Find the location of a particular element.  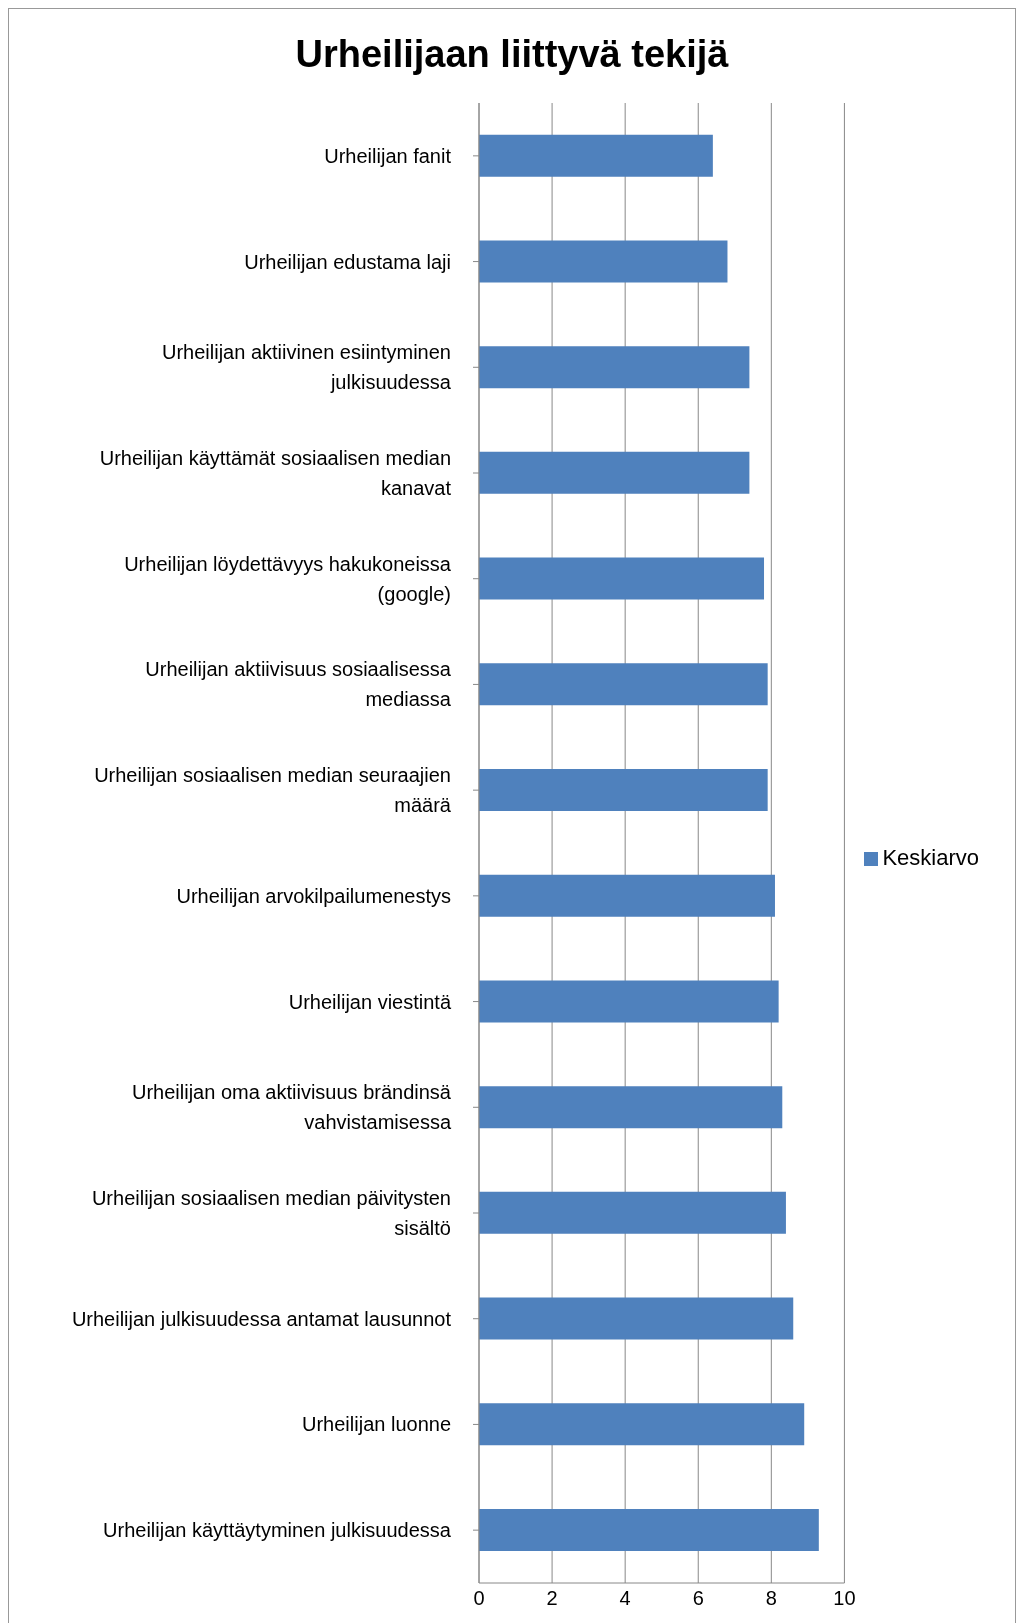

legend-label: Keskiarvo is located at coordinates (930, 857).